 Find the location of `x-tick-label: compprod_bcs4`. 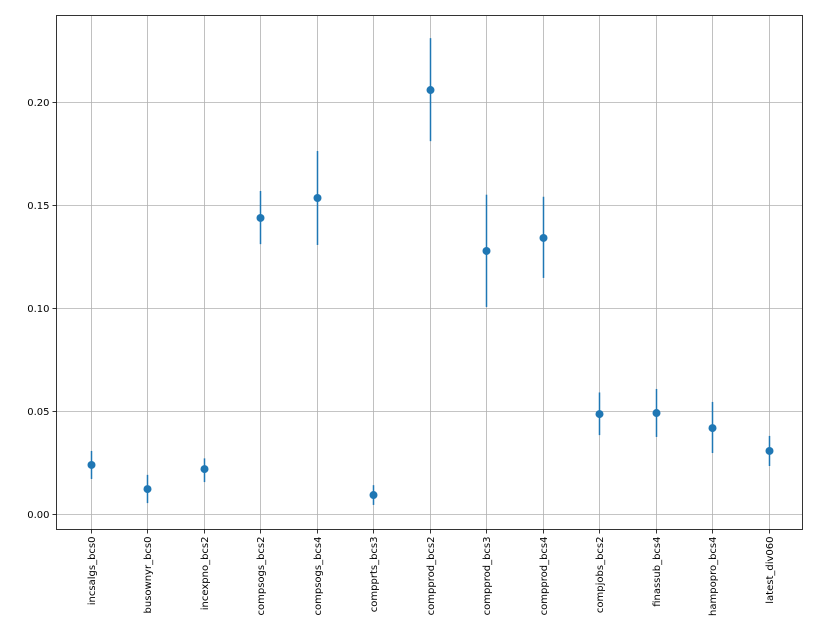

x-tick-label: compprod_bcs4 is located at coordinates (544, 576).